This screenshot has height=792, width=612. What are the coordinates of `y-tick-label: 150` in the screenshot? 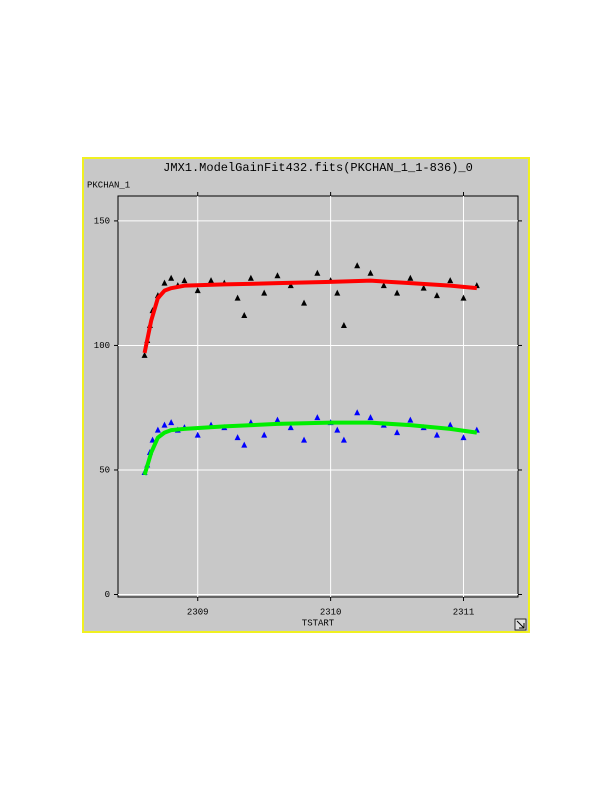 It's located at (102, 221).